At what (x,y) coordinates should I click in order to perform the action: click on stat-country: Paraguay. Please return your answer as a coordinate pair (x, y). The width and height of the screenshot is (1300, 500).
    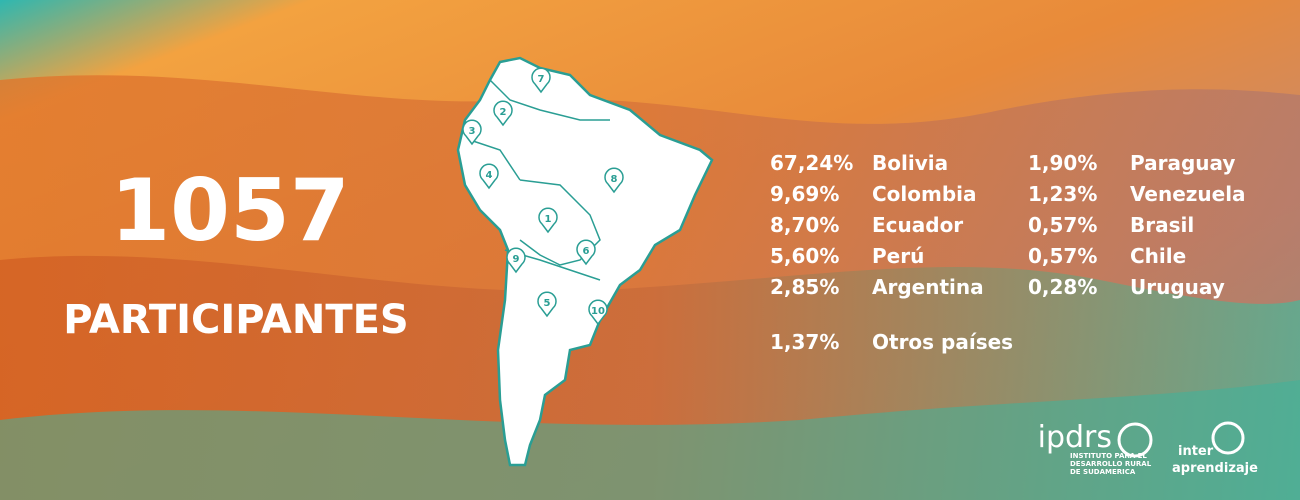
    Looking at the image, I should click on (1182, 163).